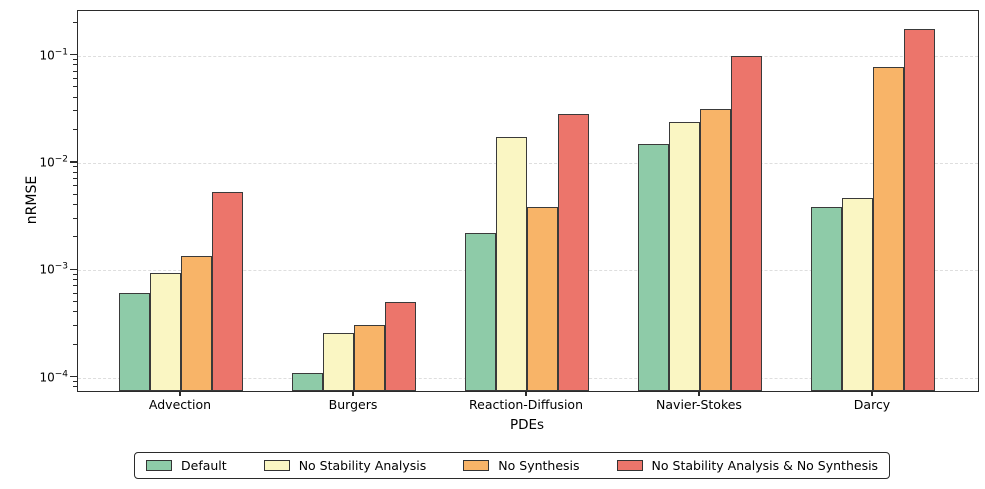 The width and height of the screenshot is (985, 489). Describe the element at coordinates (53, 55) in the screenshot. I see `y-tick-label: 10⁻¹` at that location.